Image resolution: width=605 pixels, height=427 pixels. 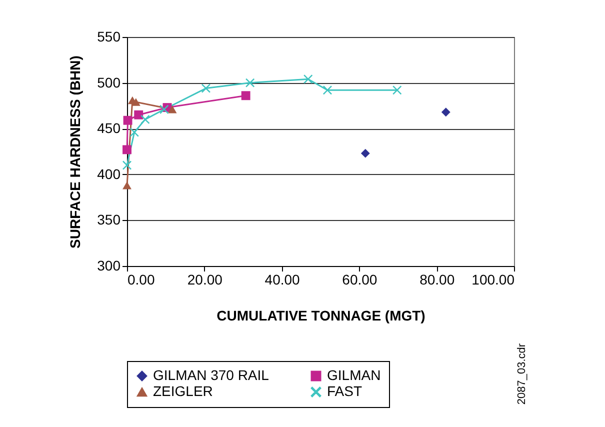 I want to click on y-tick-label: 500, so click(x=109, y=82).